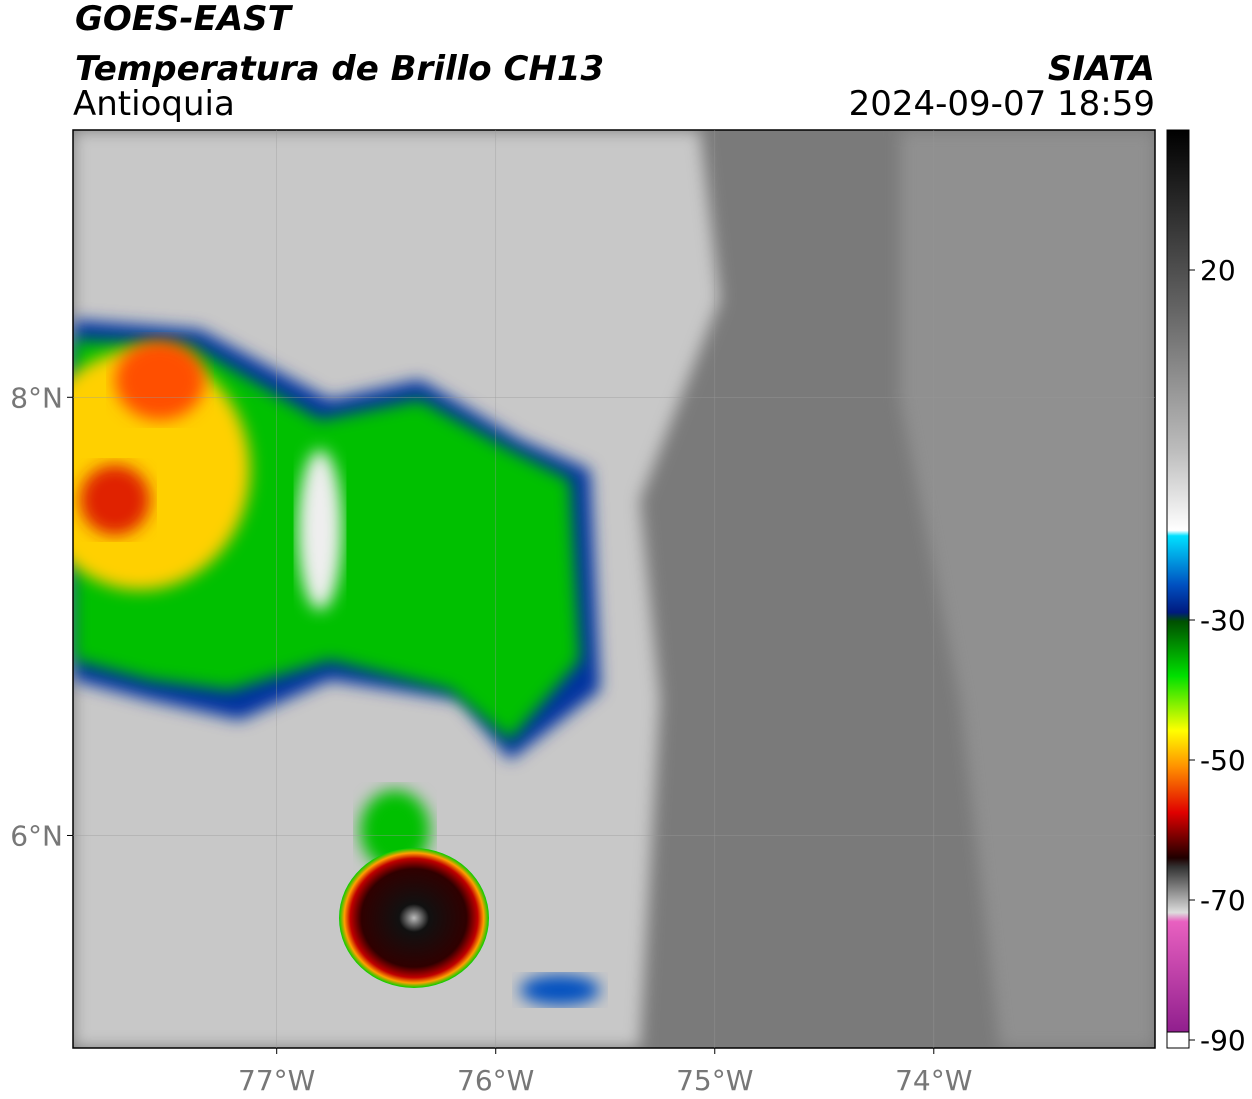 The width and height of the screenshot is (1252, 1099). Describe the element at coordinates (1223, 620) in the screenshot. I see `colorbar-label: -30` at that location.